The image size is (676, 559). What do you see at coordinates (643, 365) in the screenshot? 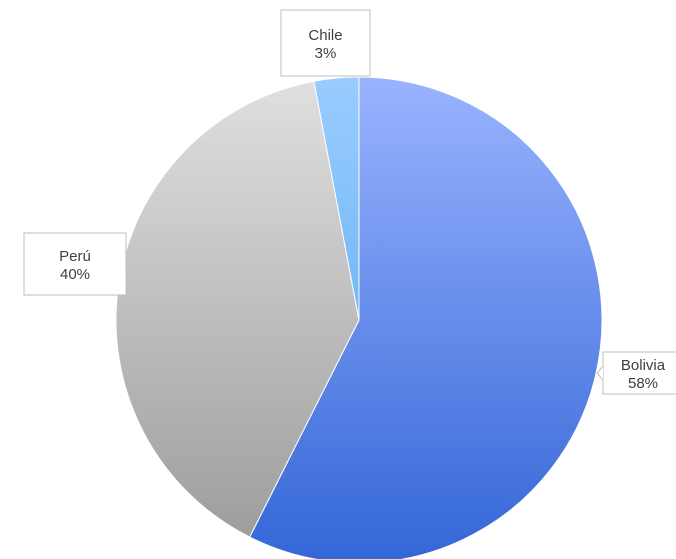
I see `data-label-category: Bolivia` at bounding box center [643, 365].